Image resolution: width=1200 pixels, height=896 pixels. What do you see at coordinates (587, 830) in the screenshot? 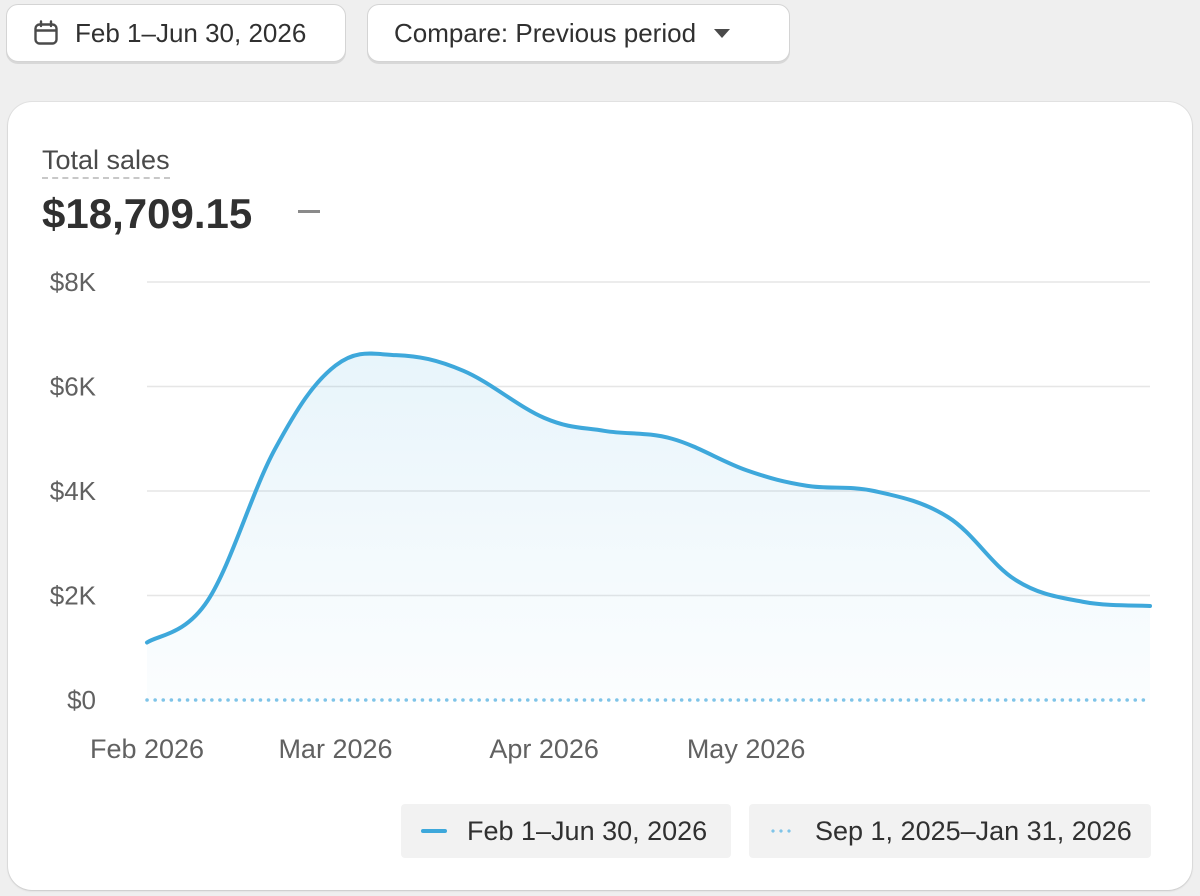
I see `legend-current-label: Feb 1–Jun 30, 2026` at bounding box center [587, 830].